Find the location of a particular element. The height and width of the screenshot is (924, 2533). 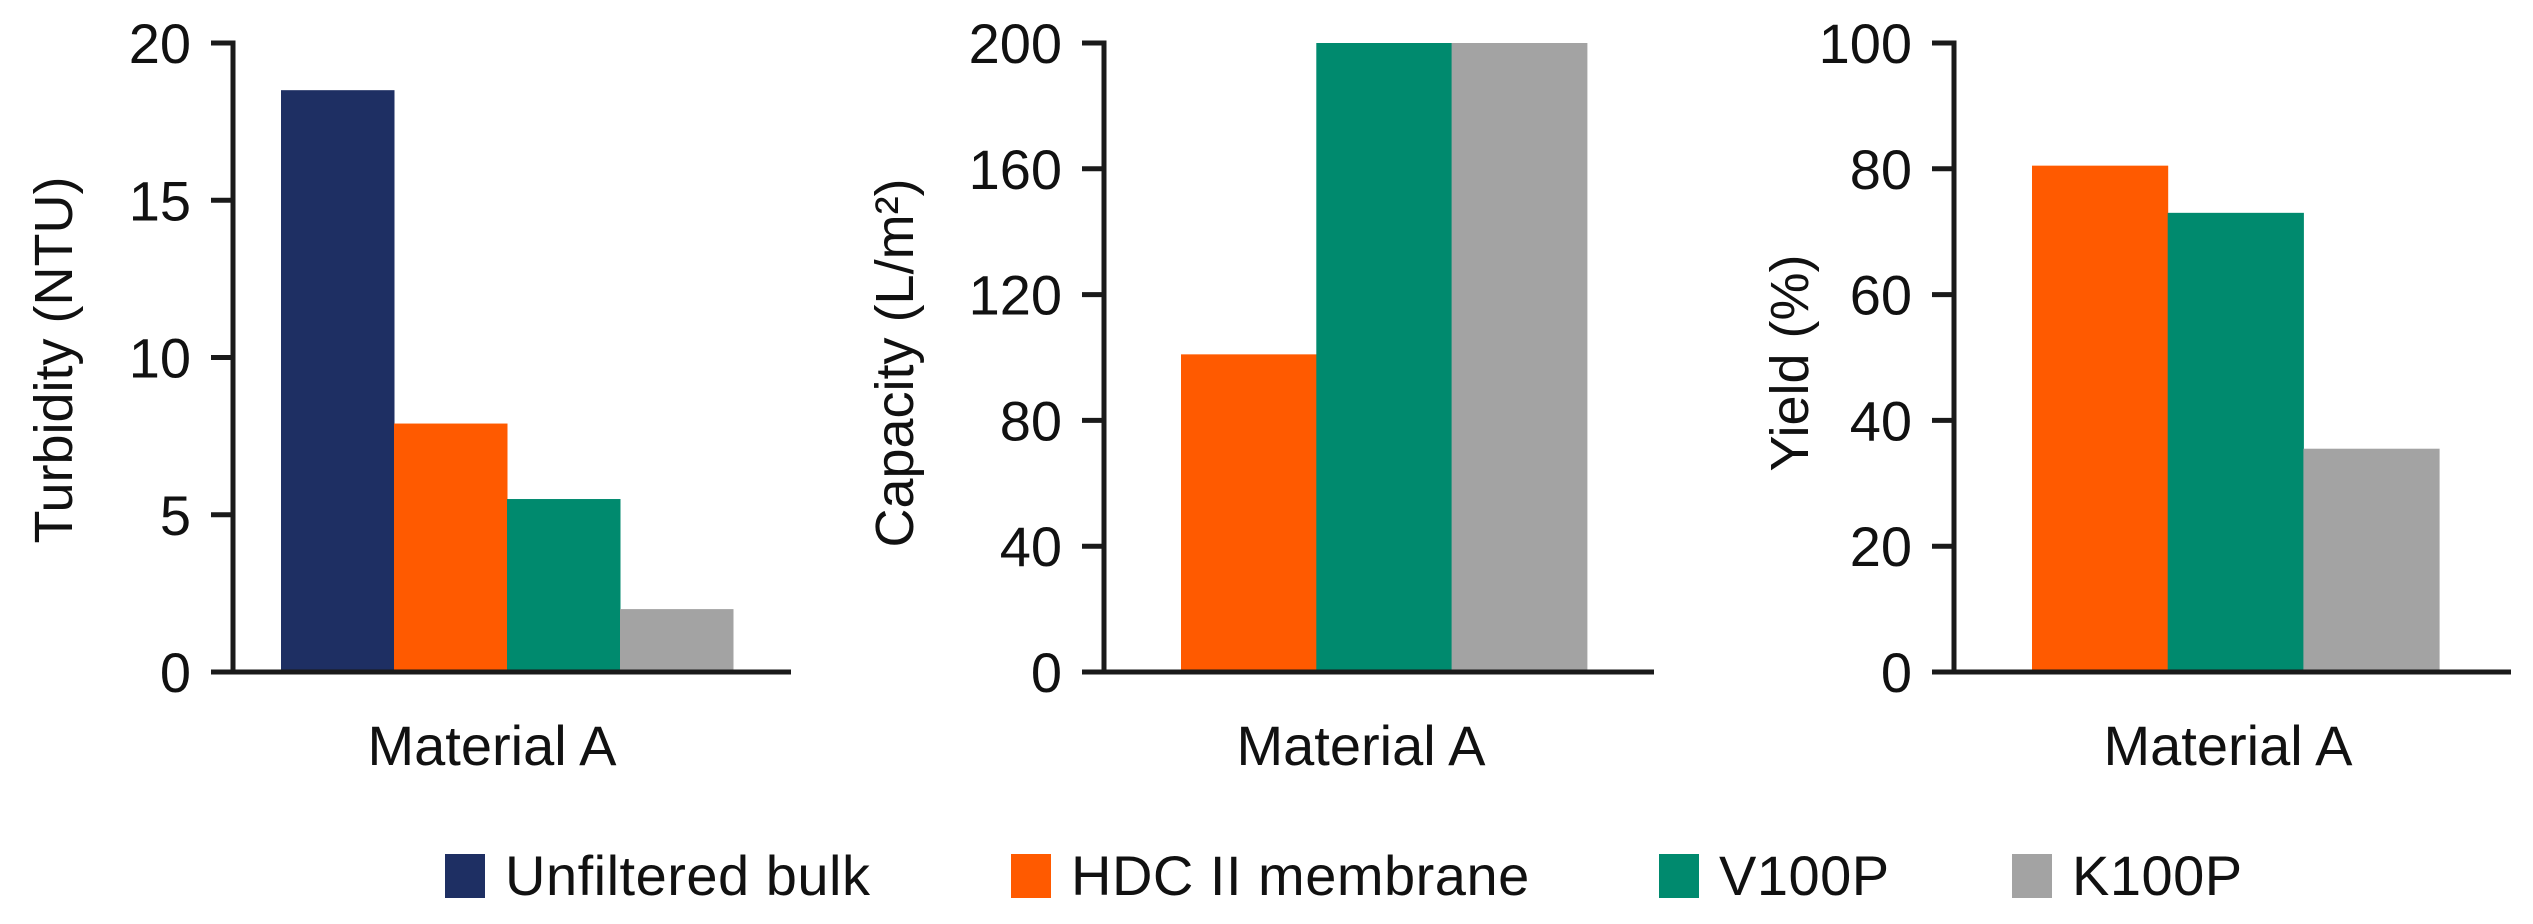

legend-item-k100p: K100P is located at coordinates (2127, 876).